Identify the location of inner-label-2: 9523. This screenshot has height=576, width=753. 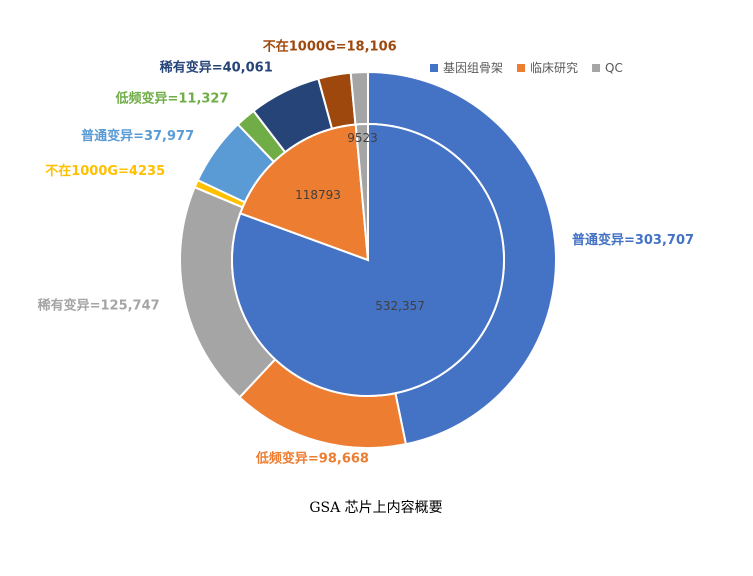
(362, 138).